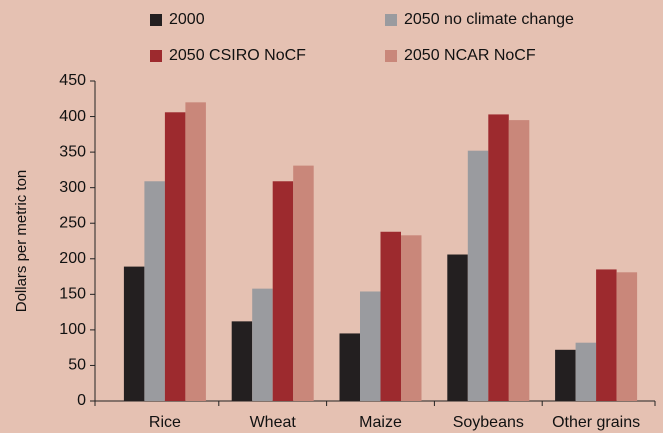  I want to click on y-tick-label: 300, so click(72, 187).